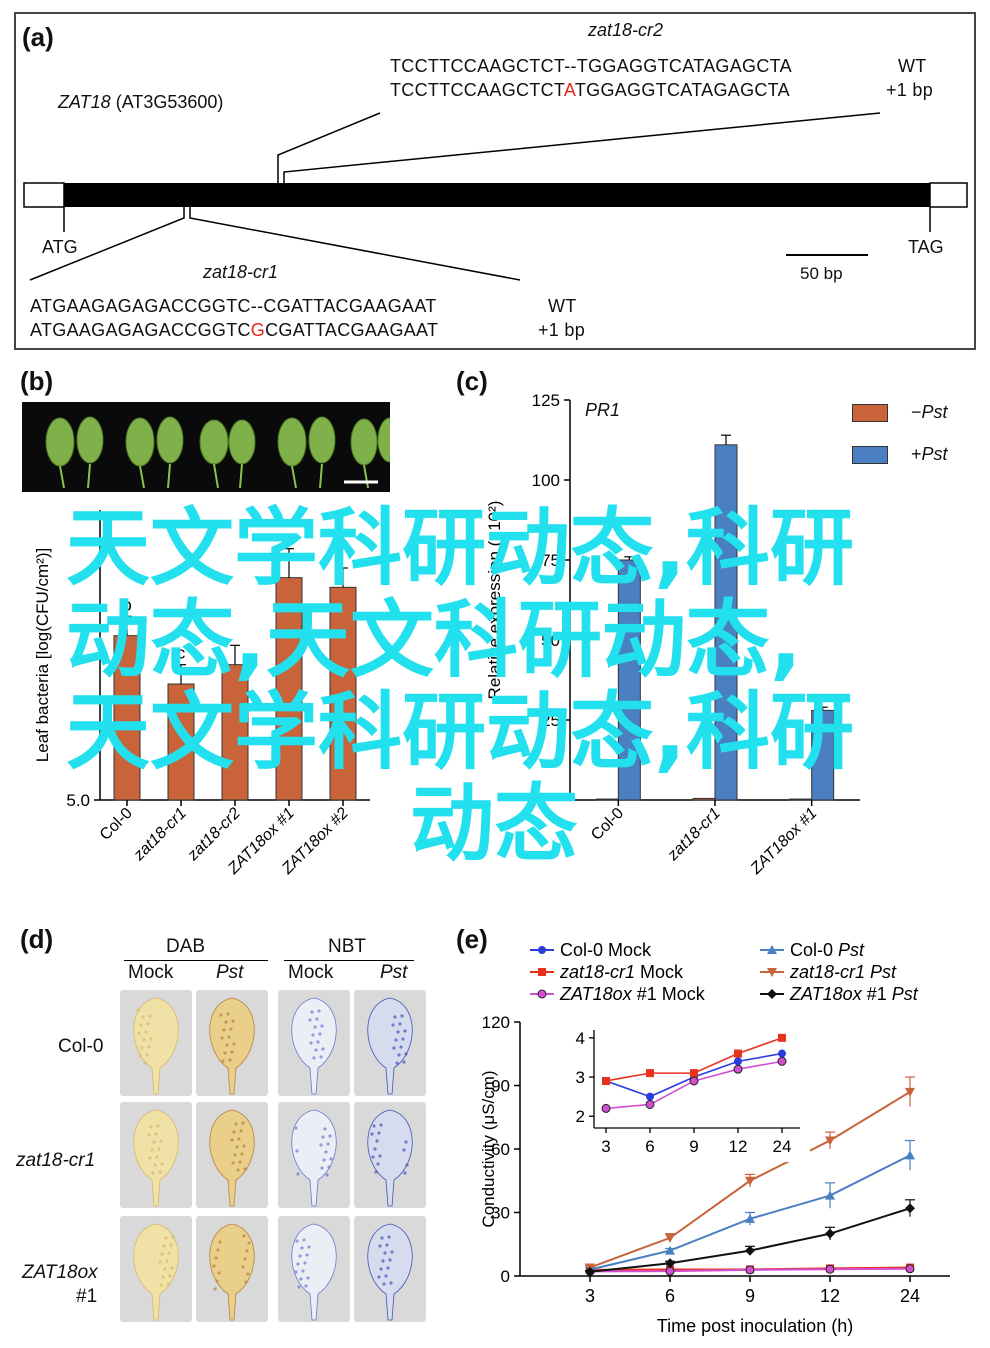  I want to click on gene-cds, so click(497, 195).